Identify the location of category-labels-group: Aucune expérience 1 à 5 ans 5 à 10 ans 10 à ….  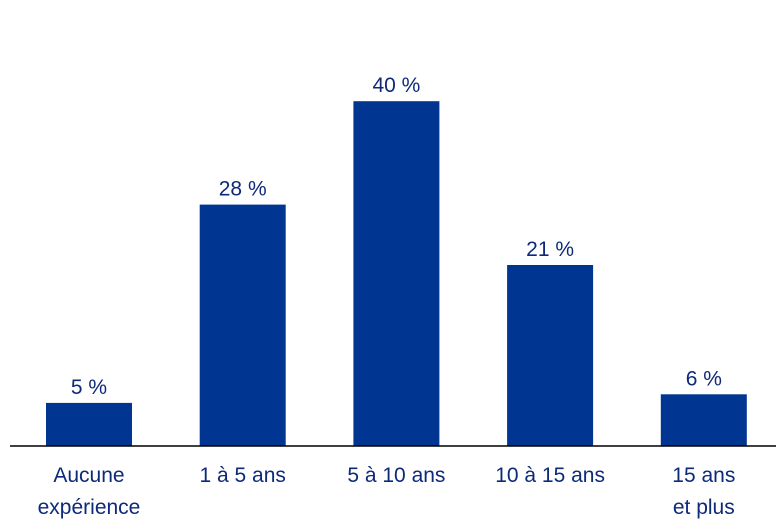
(387, 491).